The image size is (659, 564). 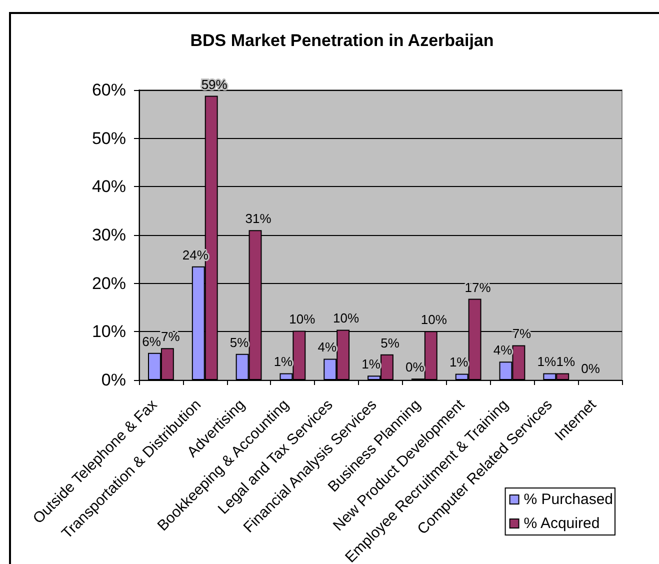 I want to click on data-label: 31%, so click(x=258, y=218).